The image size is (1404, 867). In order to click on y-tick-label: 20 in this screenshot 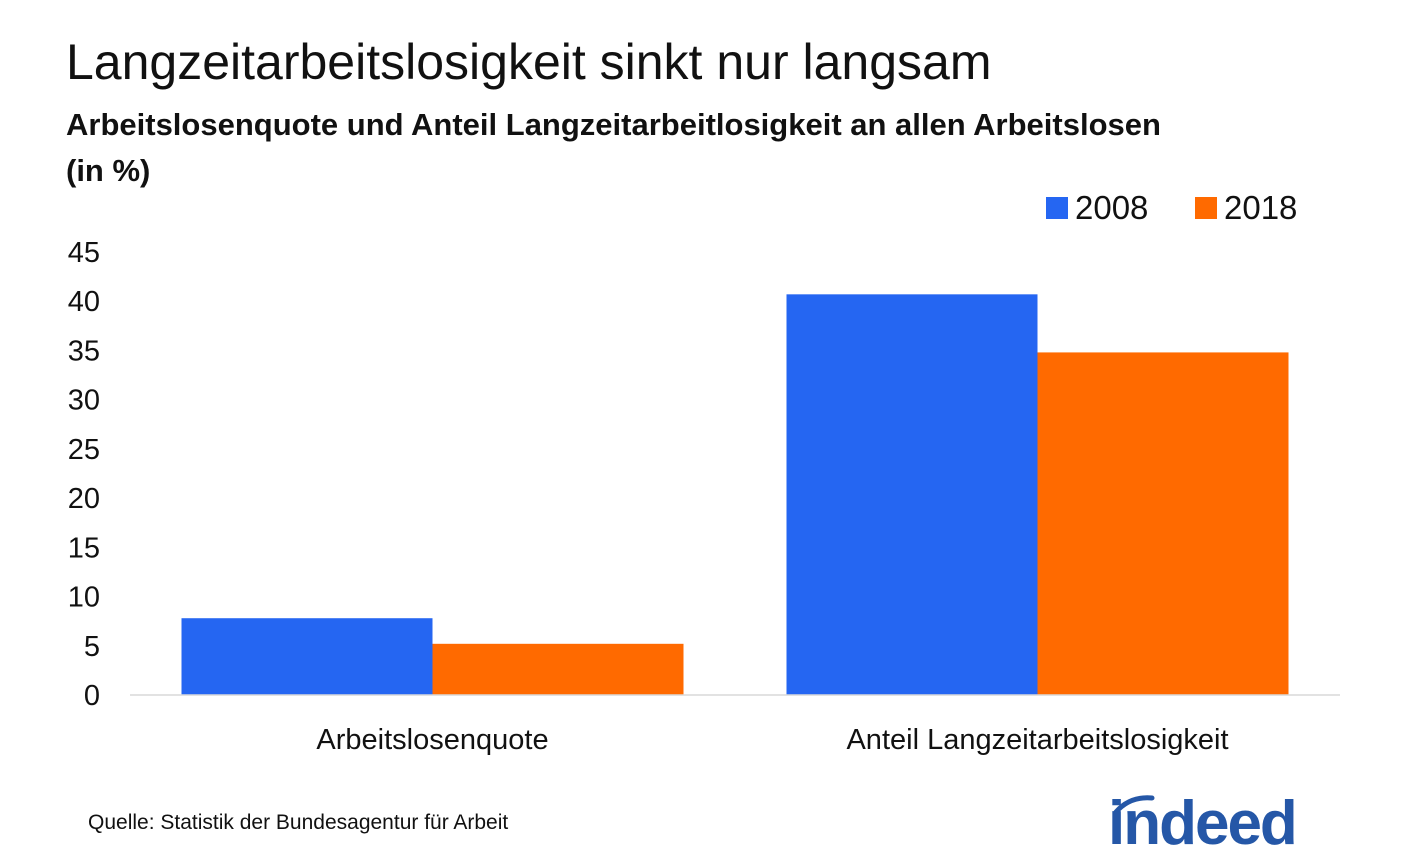, I will do `click(84, 499)`.